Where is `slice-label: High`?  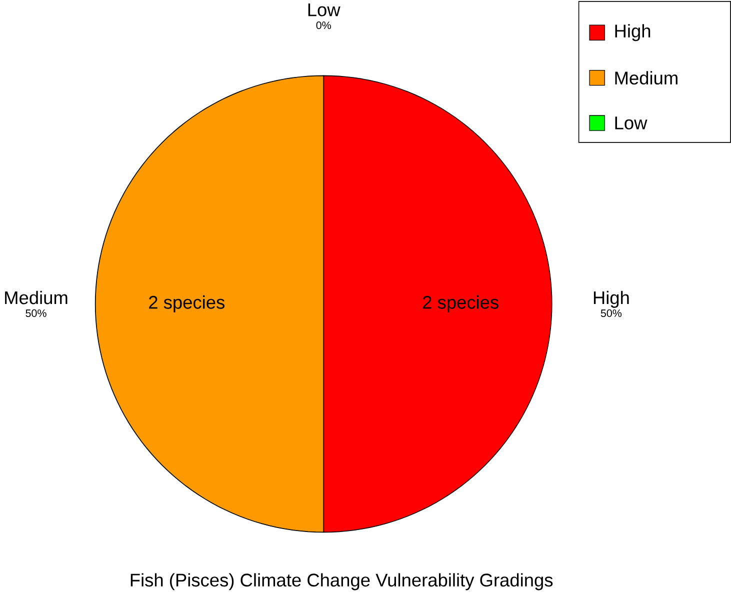
slice-label: High is located at coordinates (611, 299).